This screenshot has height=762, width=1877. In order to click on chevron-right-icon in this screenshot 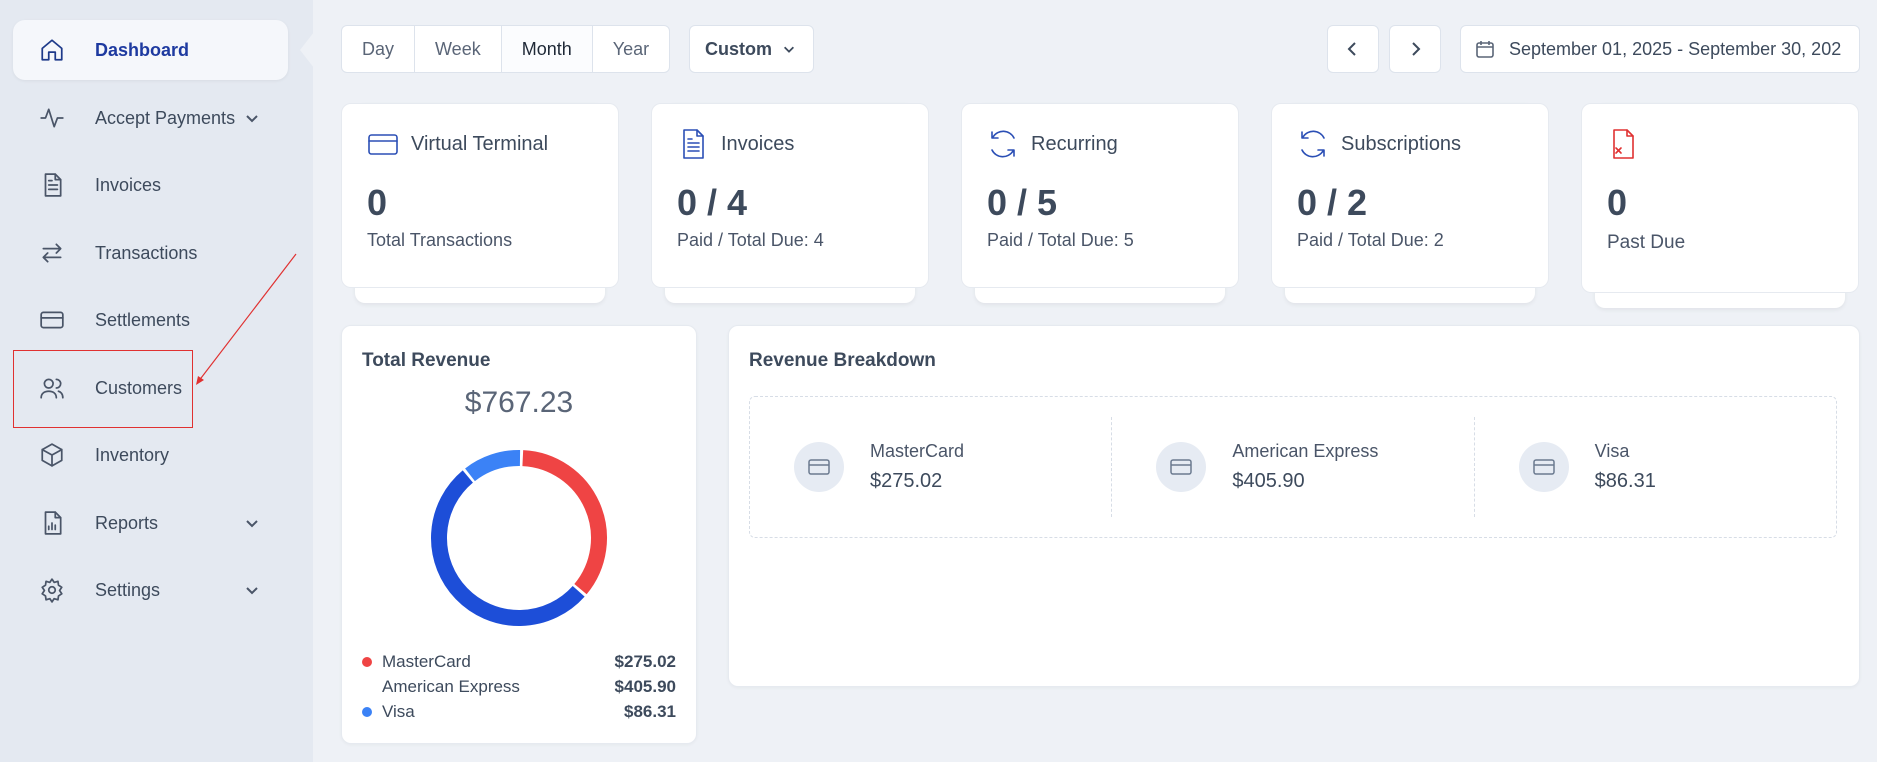, I will do `click(1416, 49)`.